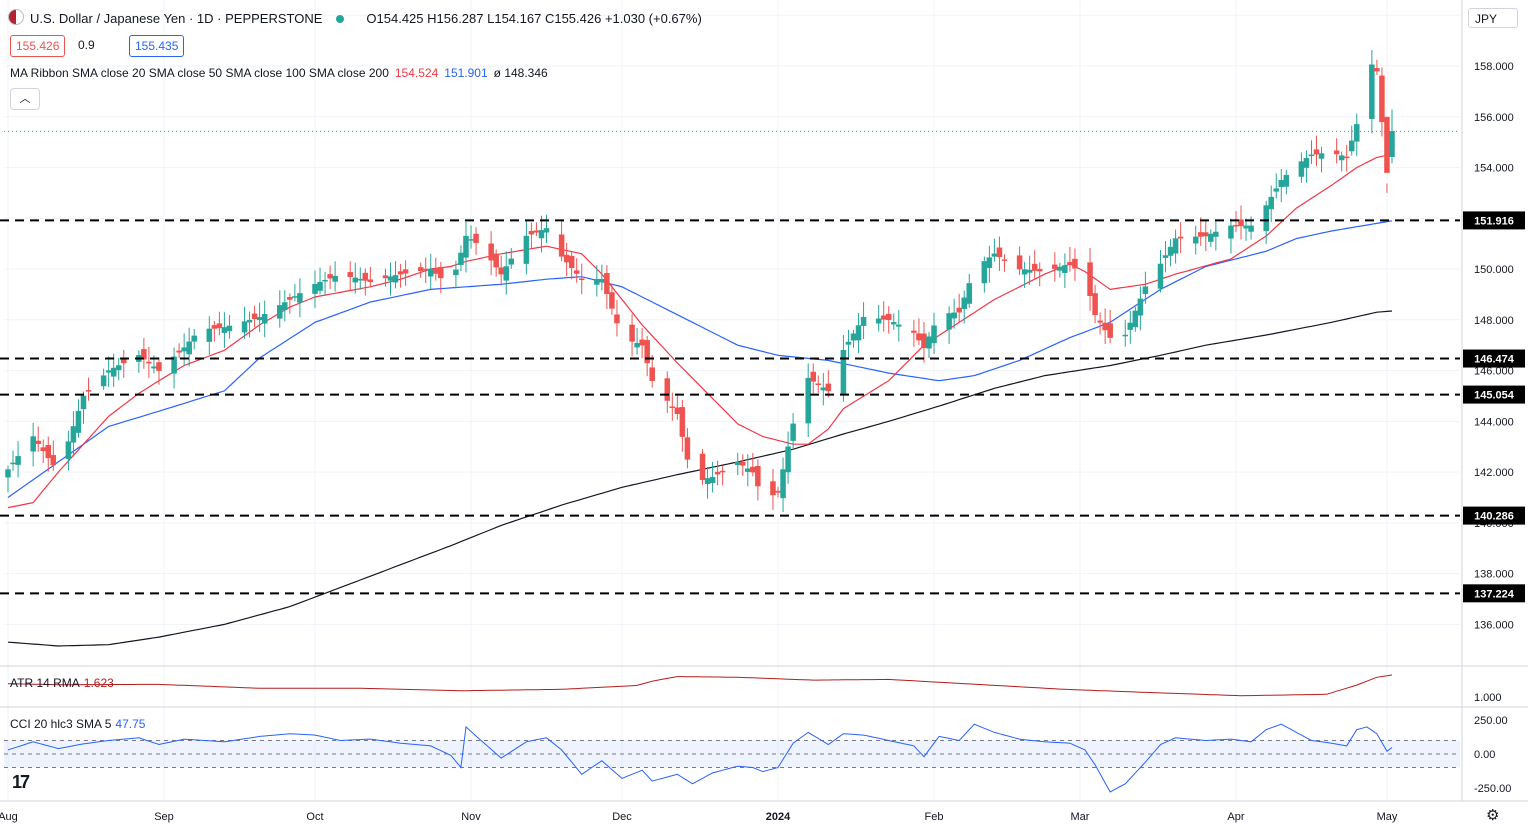  Describe the element at coordinates (1494, 593) in the screenshot. I see `level-label-box` at that location.